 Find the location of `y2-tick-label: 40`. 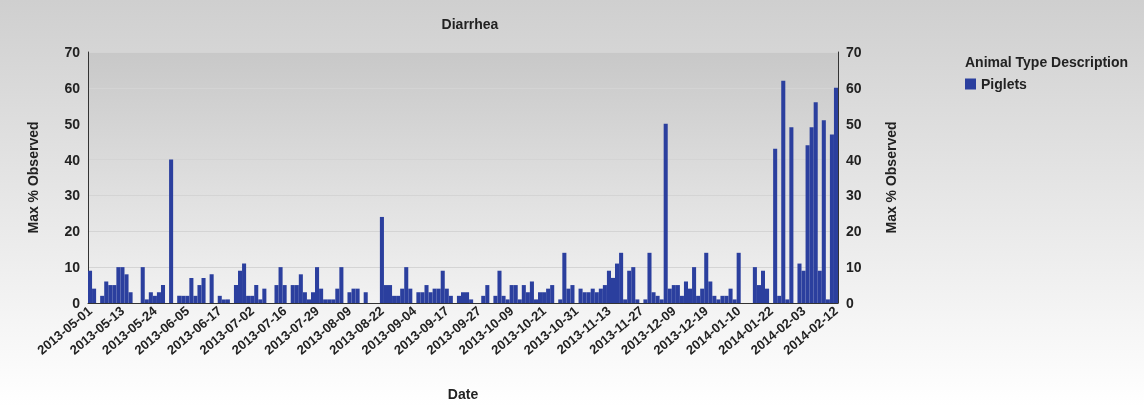

y2-tick-label: 40 is located at coordinates (854, 159).